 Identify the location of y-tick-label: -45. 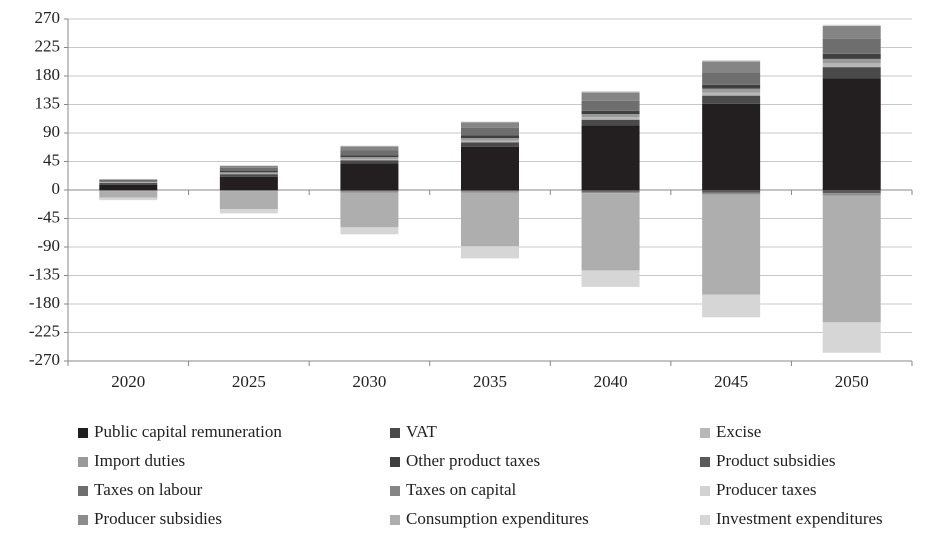
(48, 216).